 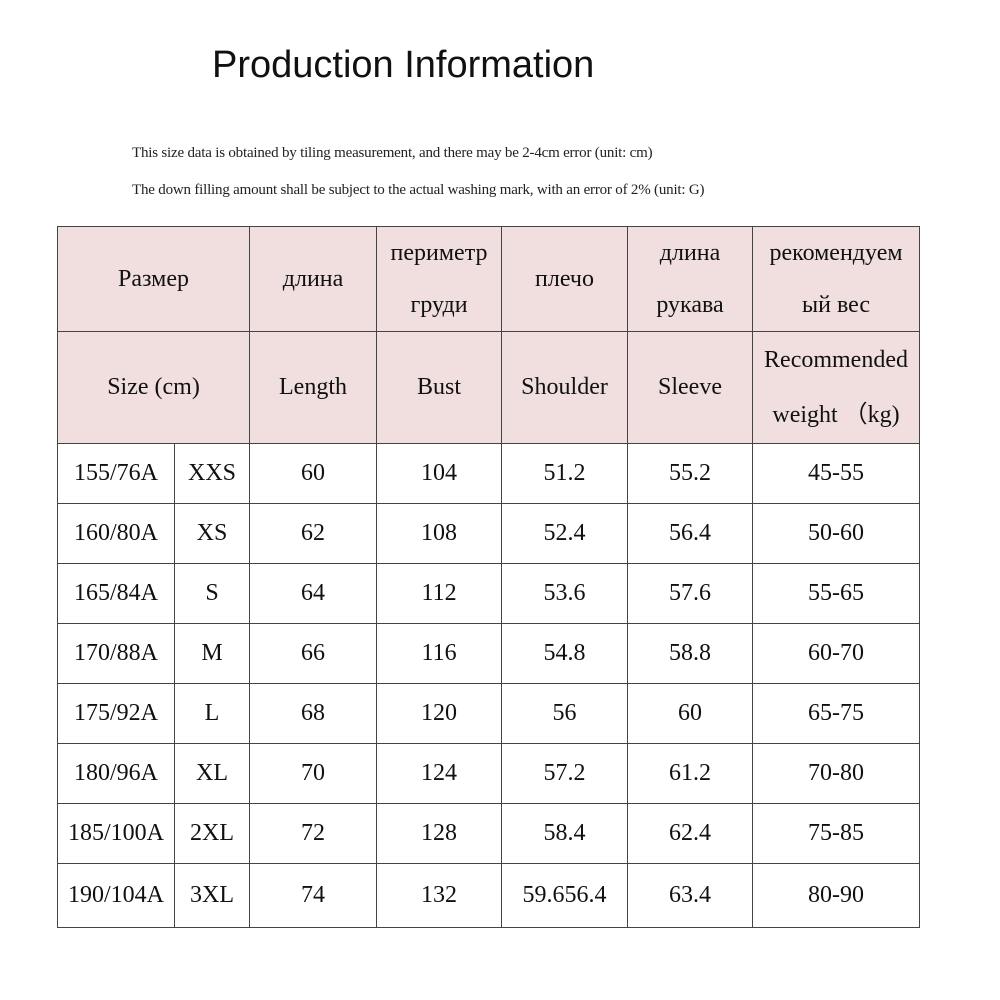 What do you see at coordinates (116, 473) in the screenshot?
I see `cell-code: 155/76A` at bounding box center [116, 473].